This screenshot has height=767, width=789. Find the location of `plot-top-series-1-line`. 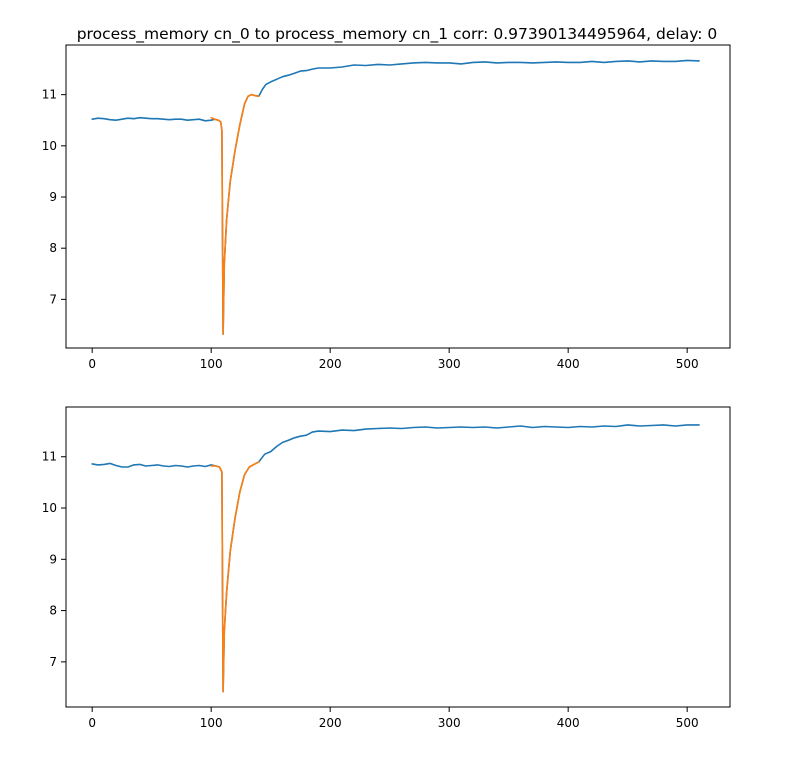

plot-top-series-1-line is located at coordinates (235, 214).